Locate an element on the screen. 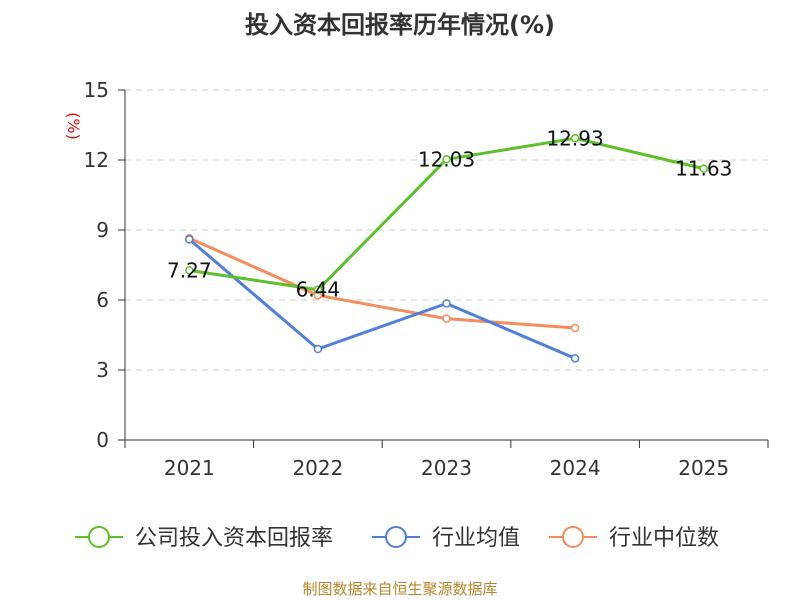 The height and width of the screenshot is (600, 800). legend-label: 行业中位数 is located at coordinates (664, 538).